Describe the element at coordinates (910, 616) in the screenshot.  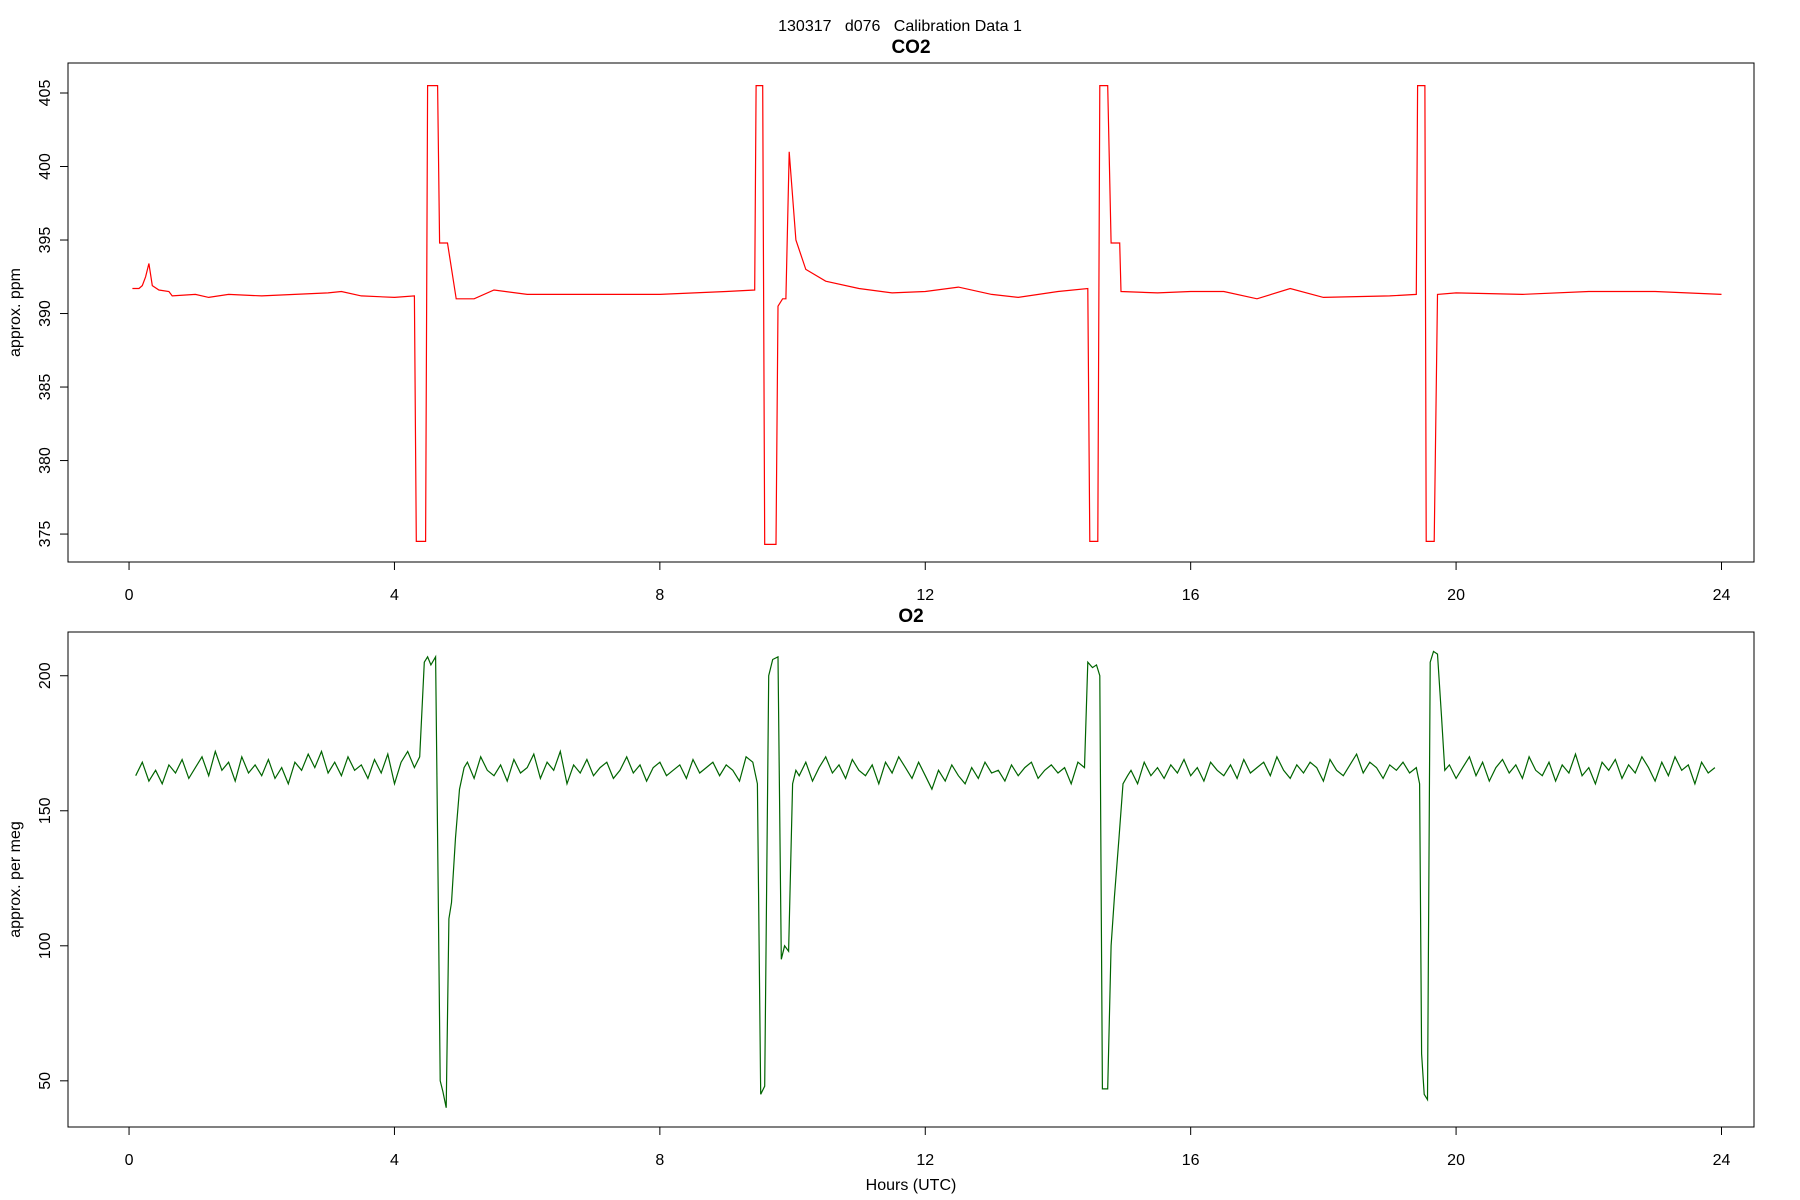
I see `chart-title: O2` at that location.